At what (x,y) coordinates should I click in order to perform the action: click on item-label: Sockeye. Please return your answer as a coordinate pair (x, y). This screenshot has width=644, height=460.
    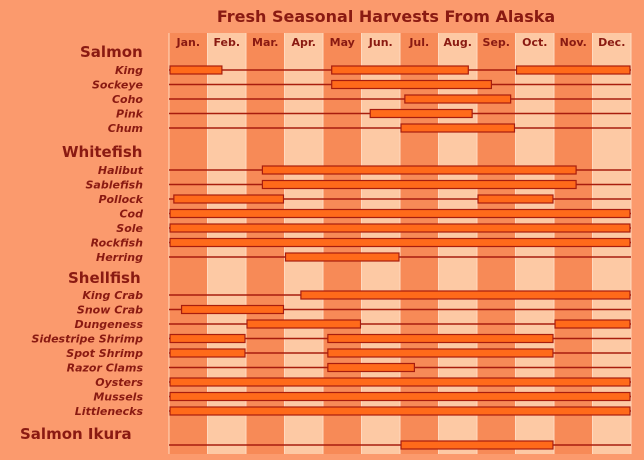
    Looking at the image, I should click on (118, 85).